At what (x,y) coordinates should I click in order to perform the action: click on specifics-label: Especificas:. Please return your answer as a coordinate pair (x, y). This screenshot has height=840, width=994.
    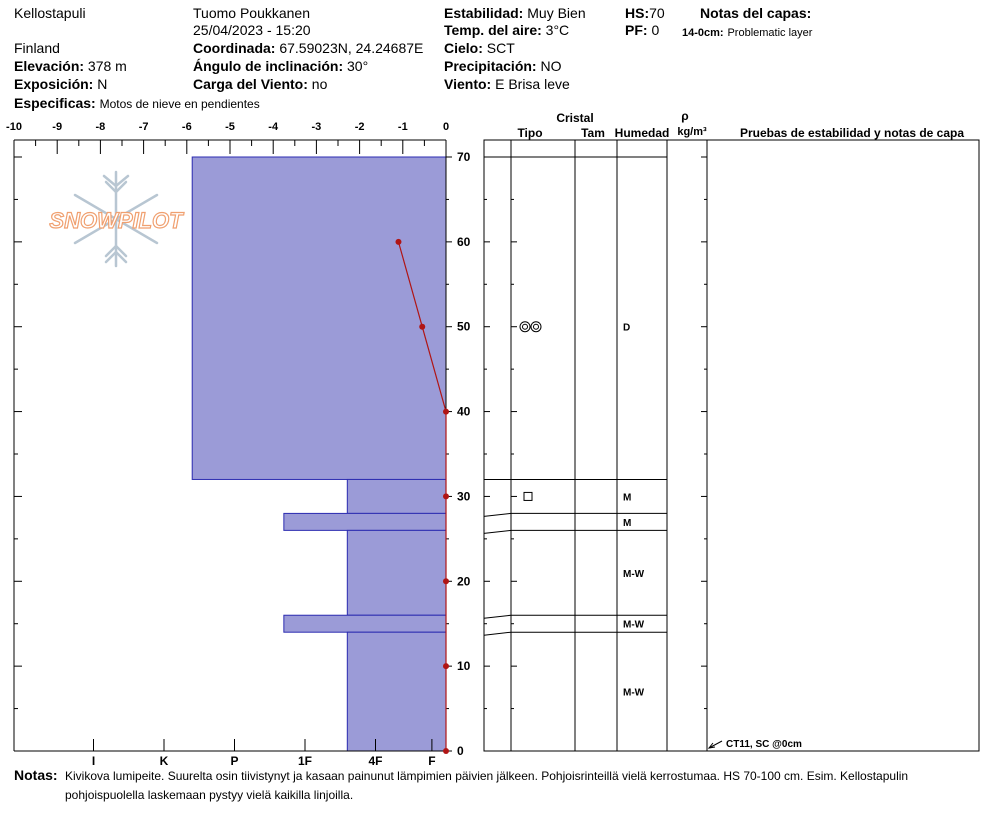
    Looking at the image, I should click on (55, 103).